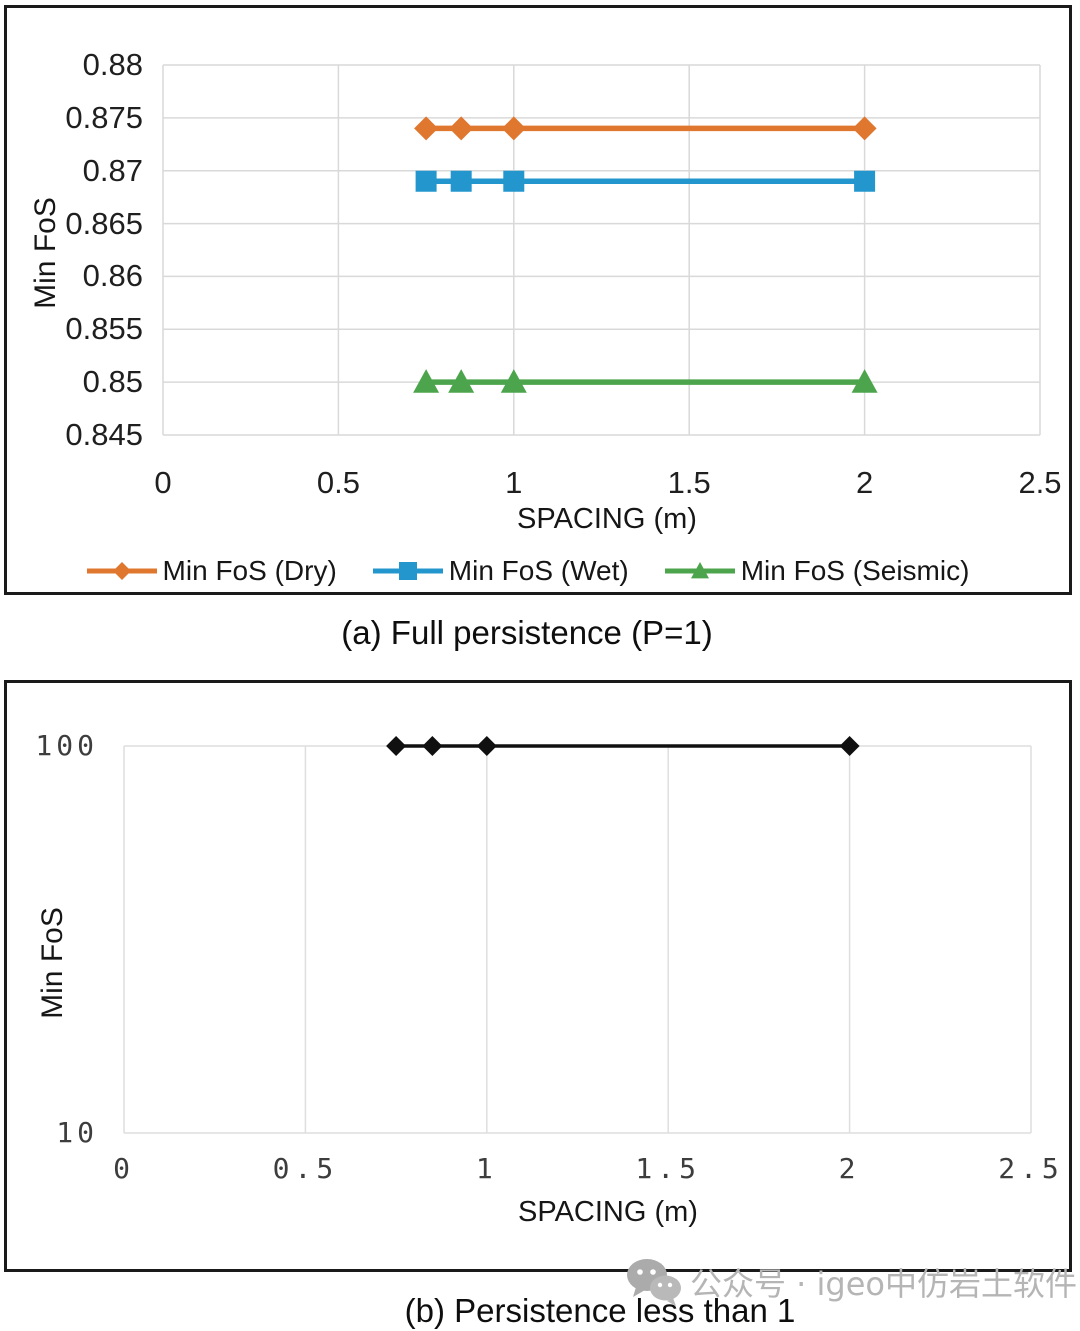 Image resolution: width=1080 pixels, height=1331 pixels. I want to click on y-tick-label: 10, so click(77, 1132).